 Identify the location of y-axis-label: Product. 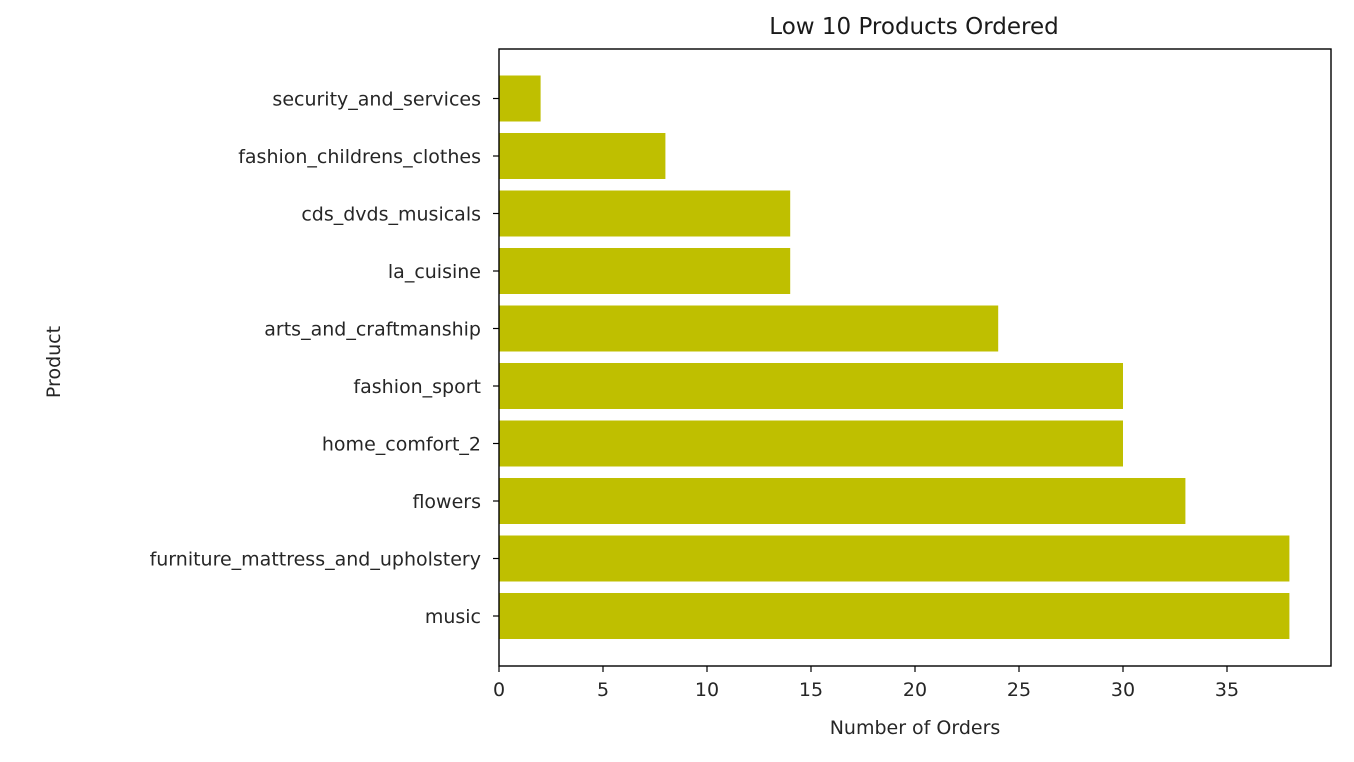
(54, 362).